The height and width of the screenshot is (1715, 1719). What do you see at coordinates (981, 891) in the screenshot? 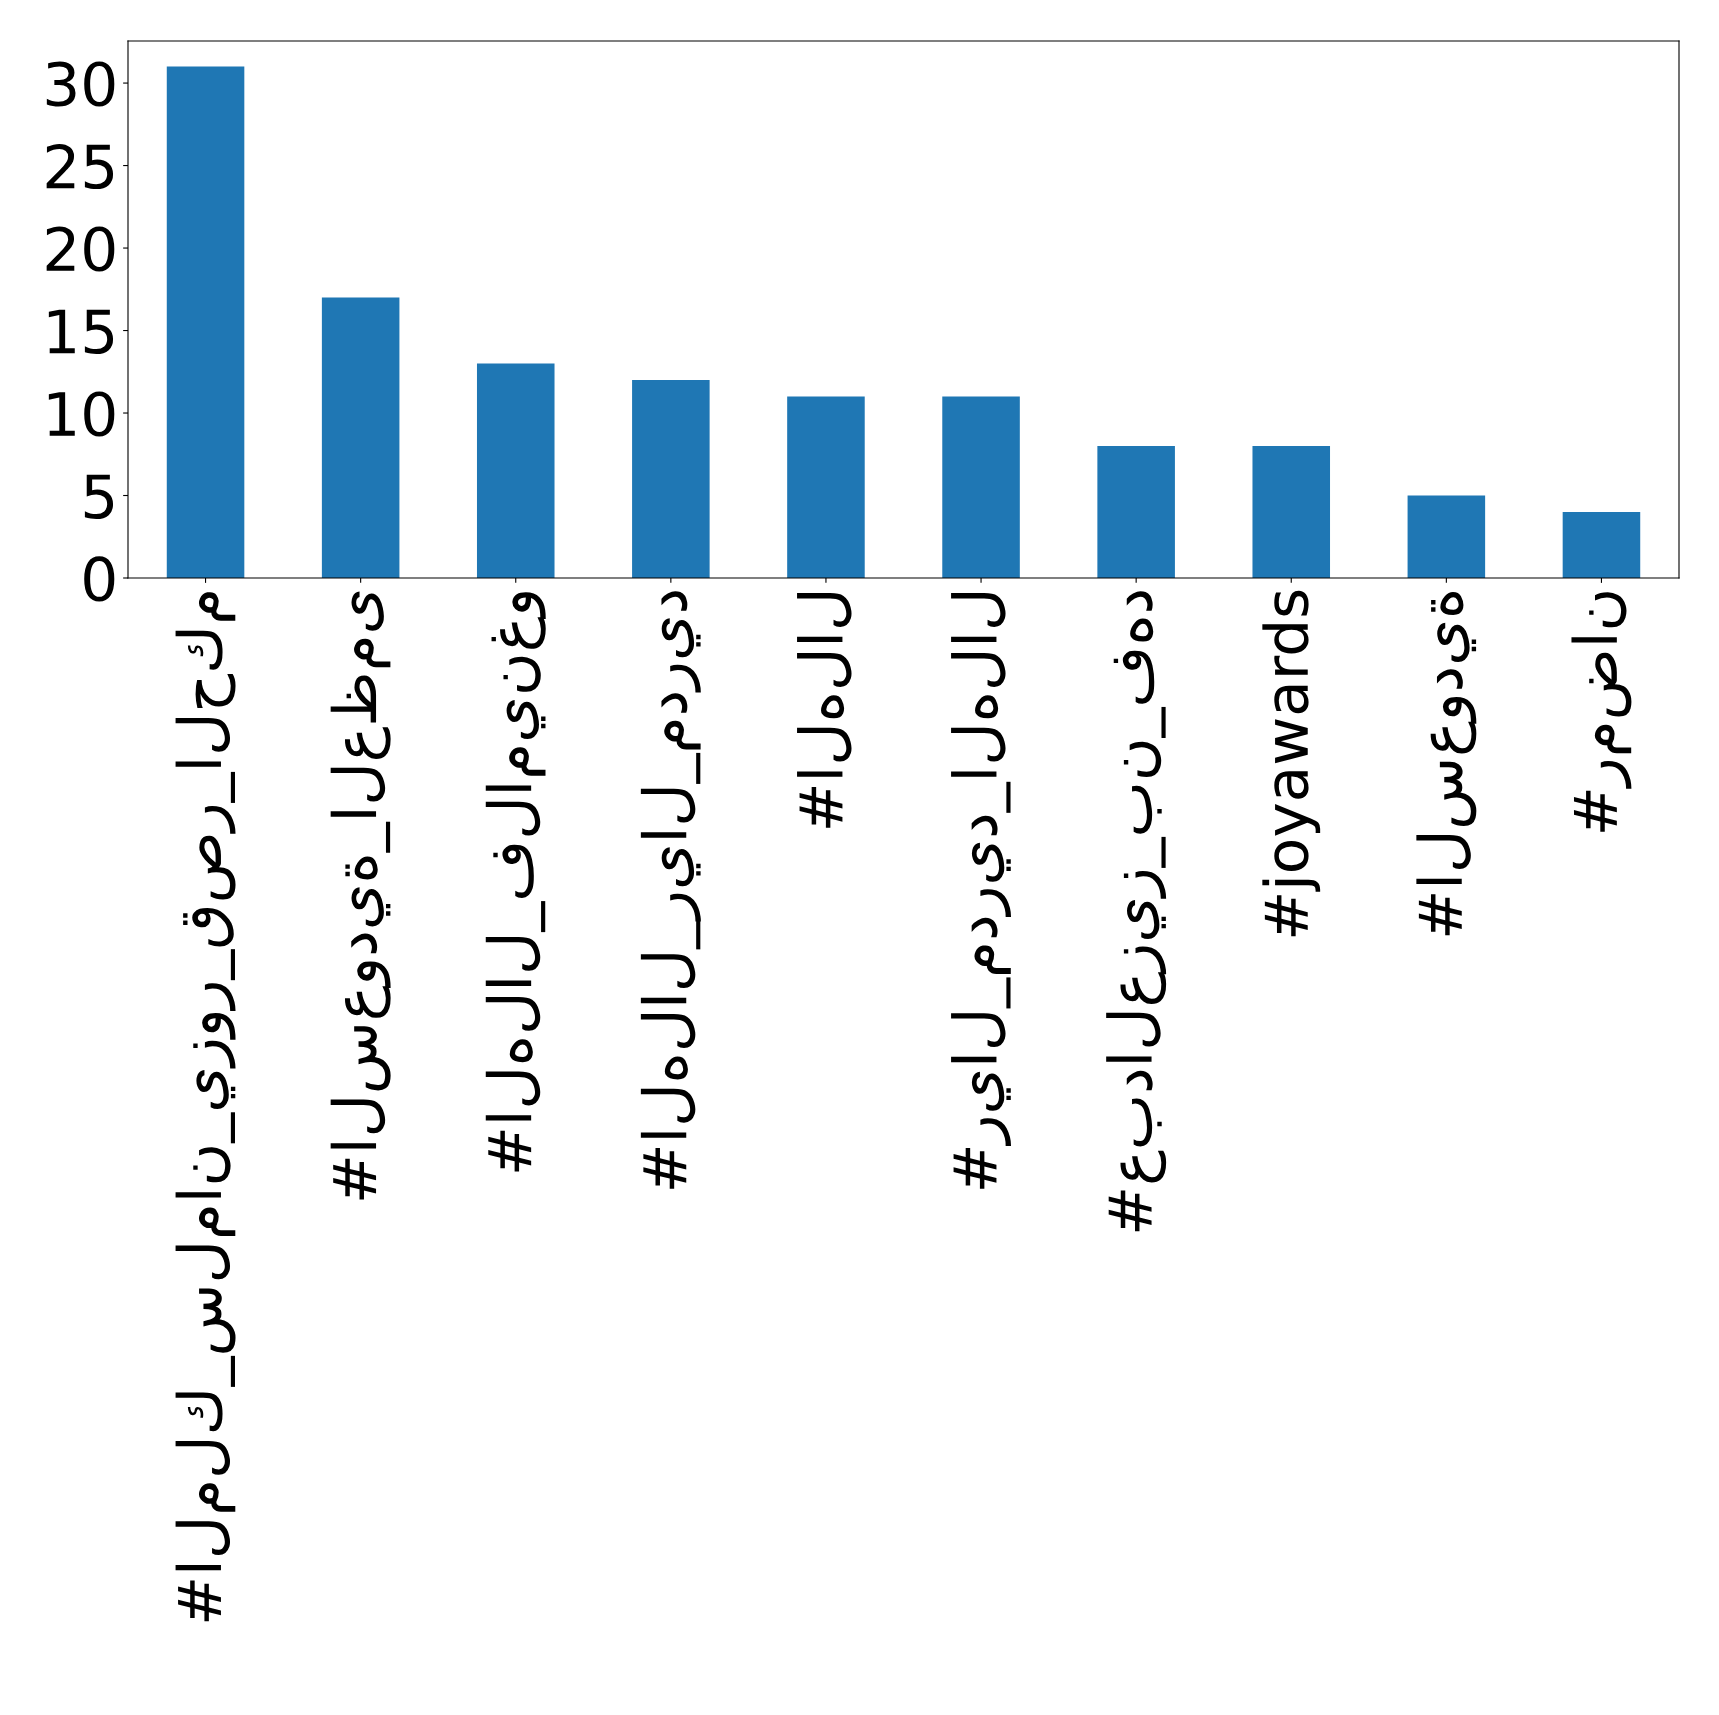
I see `x-tick-label: #ريال_مدريد_الهلال` at bounding box center [981, 891].